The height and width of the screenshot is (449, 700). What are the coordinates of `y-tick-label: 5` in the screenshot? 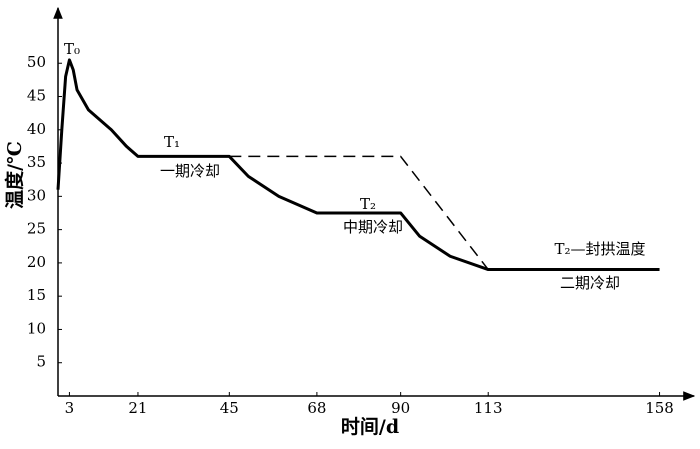 It's located at (41, 362).